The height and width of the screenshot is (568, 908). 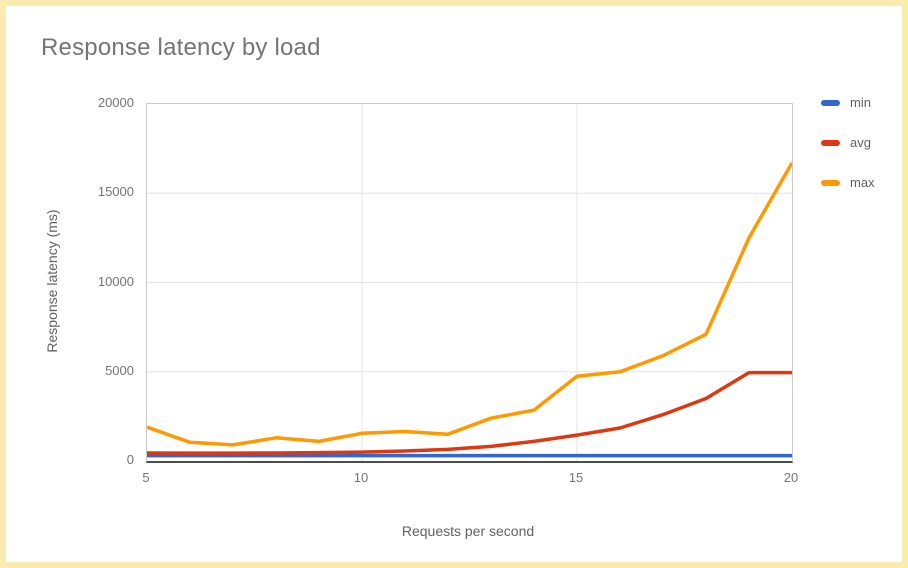 What do you see at coordinates (146, 477) in the screenshot?
I see `x-tick-label: 5` at bounding box center [146, 477].